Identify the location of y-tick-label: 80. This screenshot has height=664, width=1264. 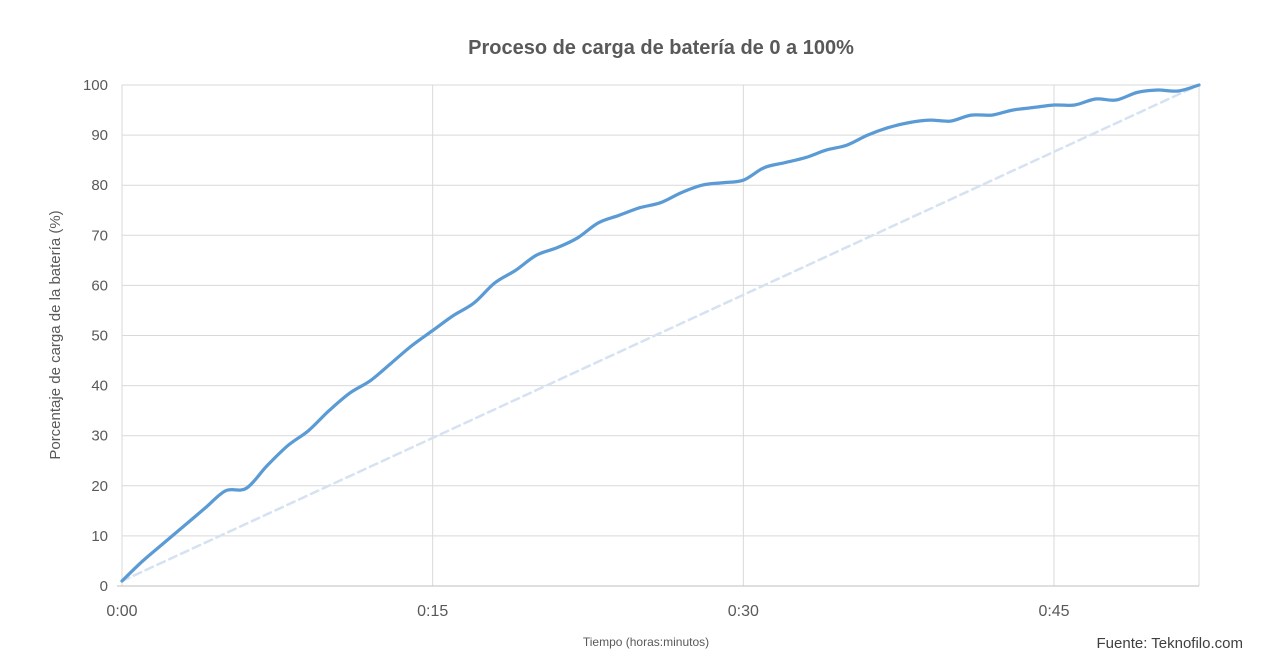
(99, 185).